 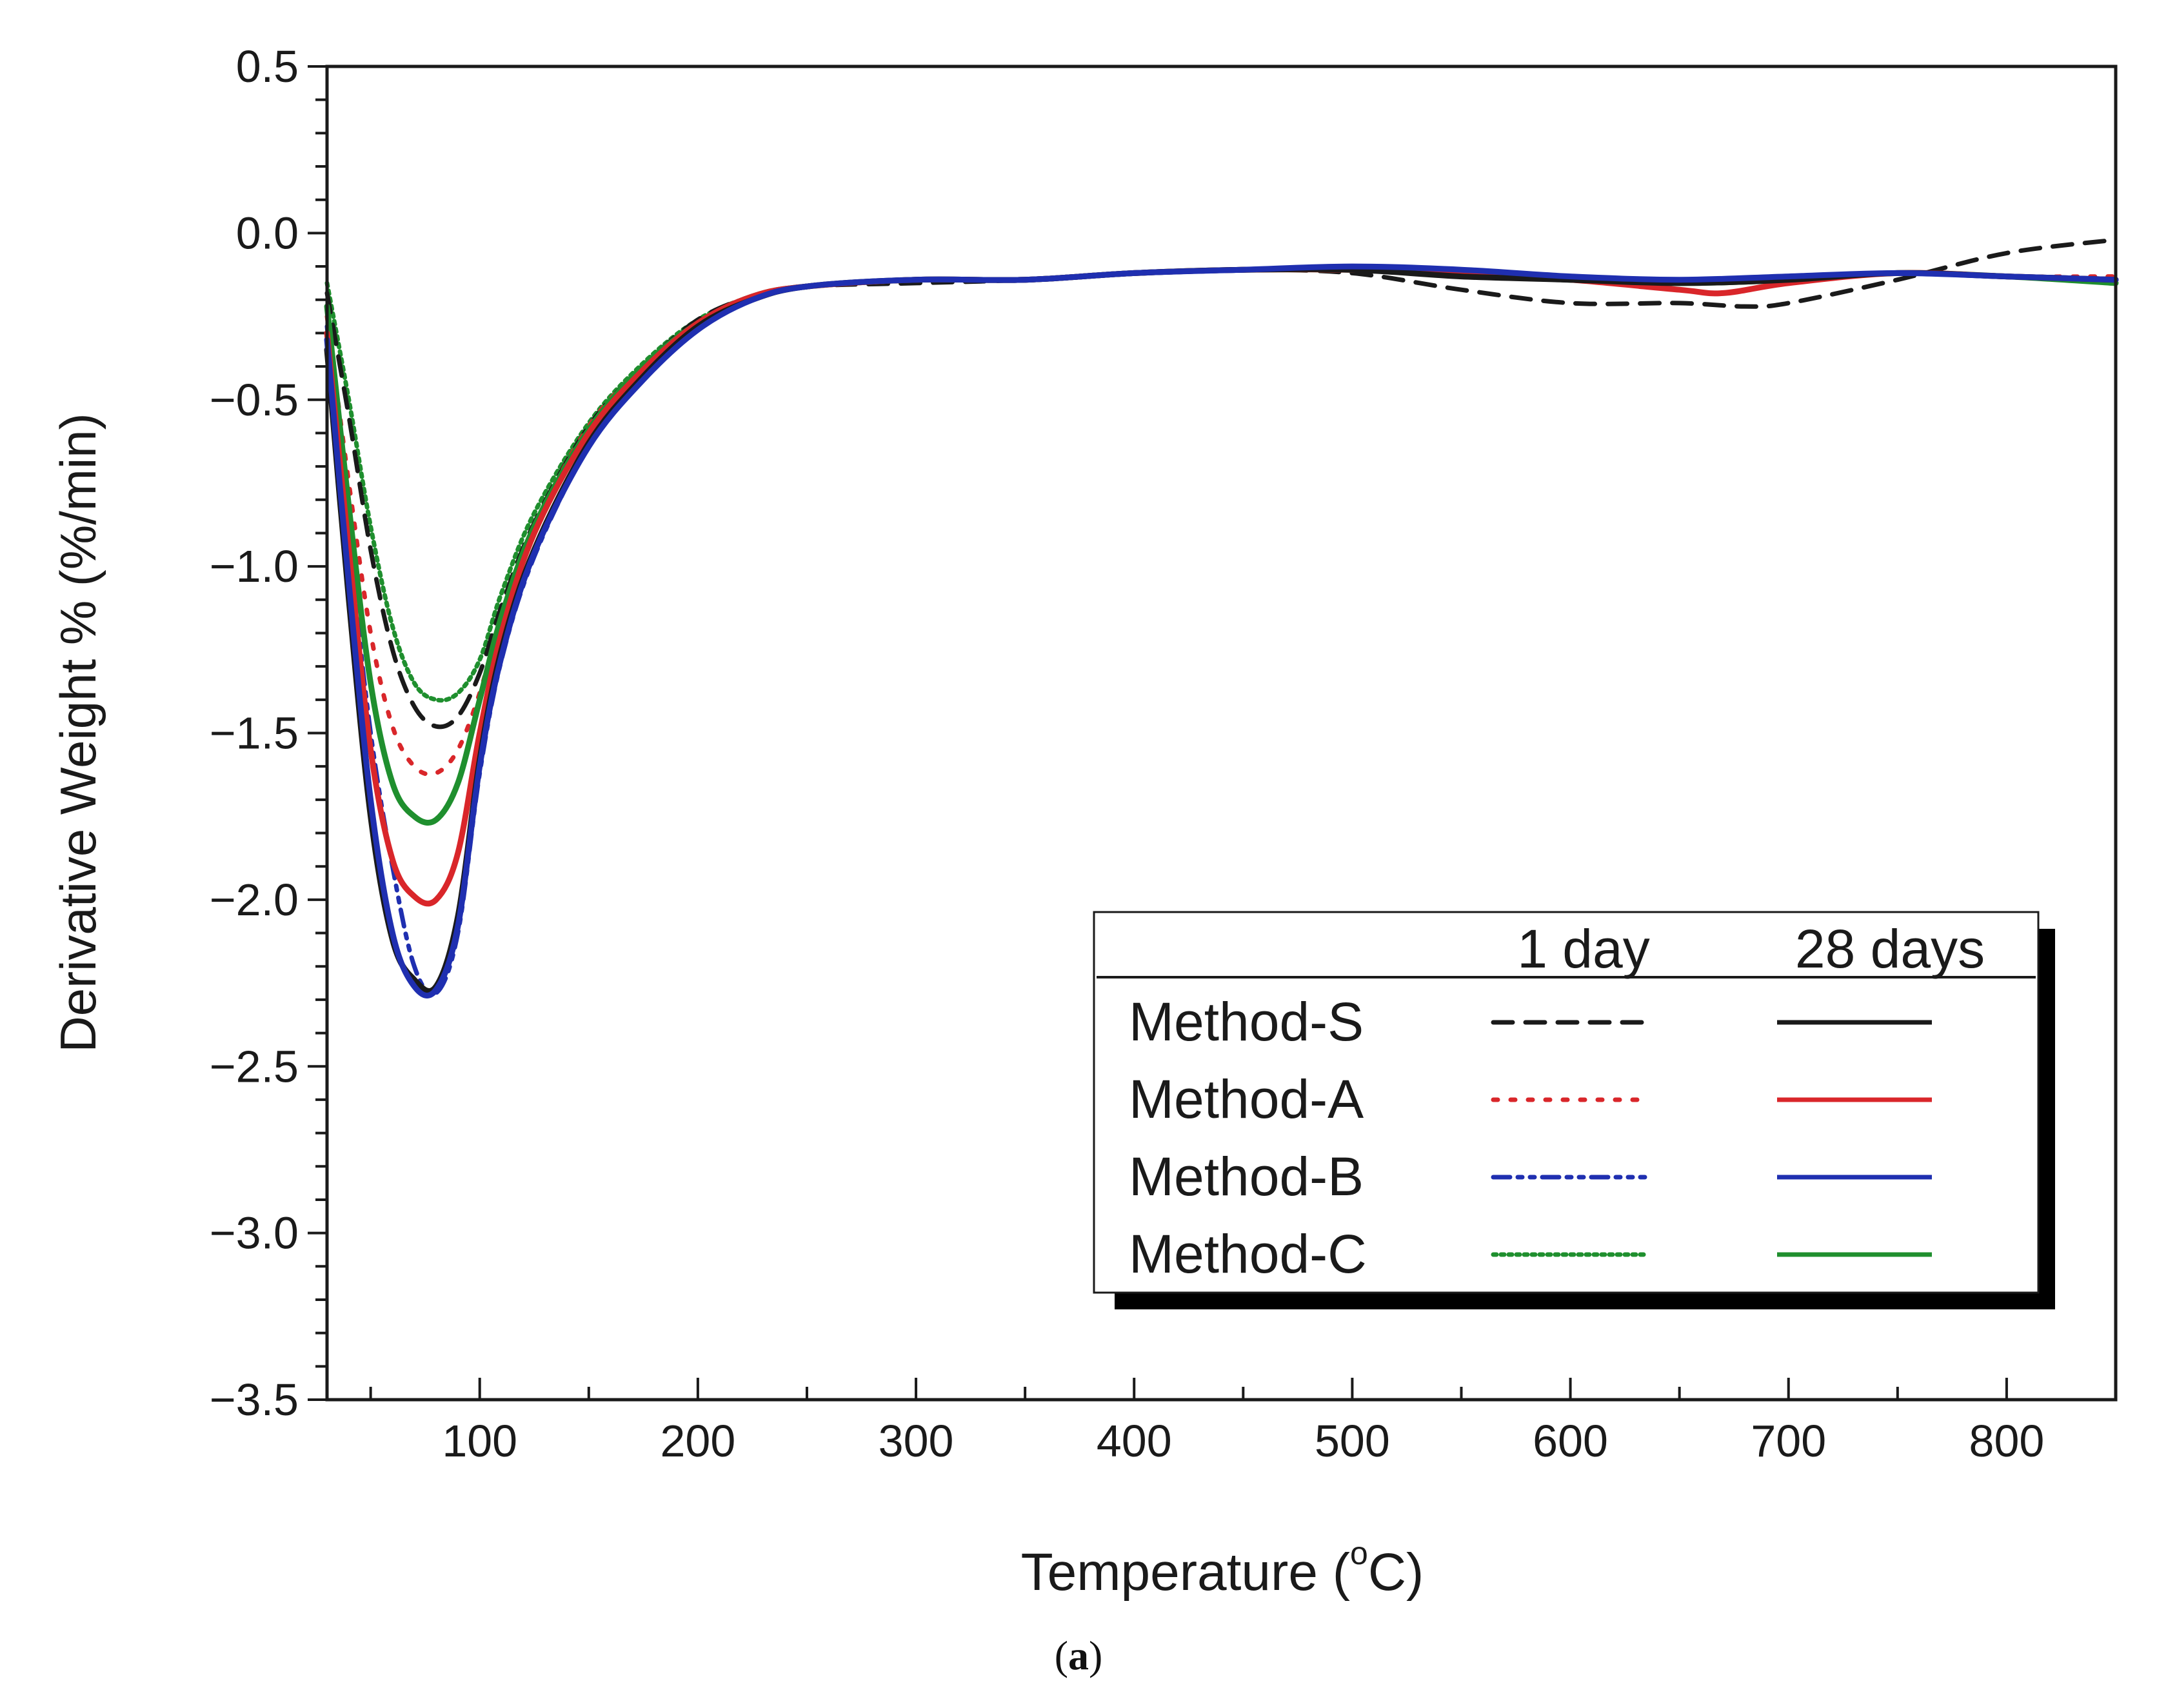 I want to click on y-tick-label: 0.0, so click(x=267, y=233).